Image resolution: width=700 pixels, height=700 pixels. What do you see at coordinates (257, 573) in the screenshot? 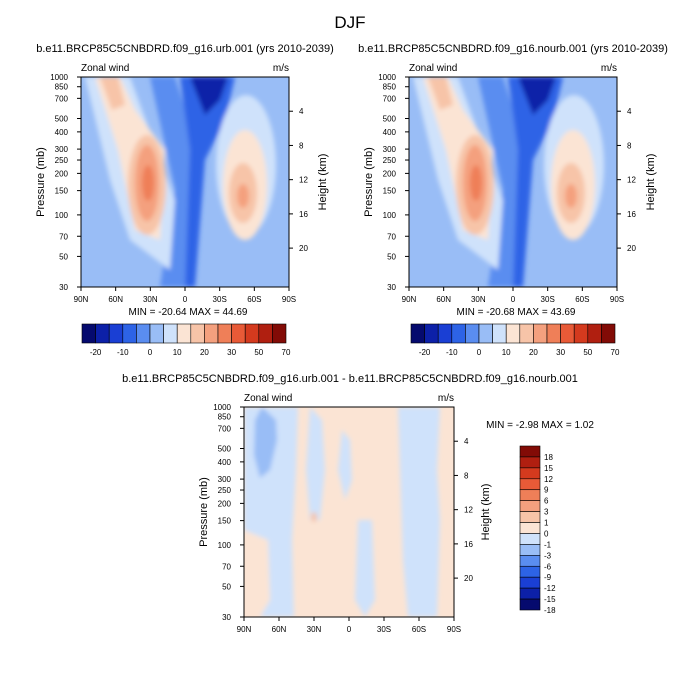
I see `contour-positive-north-low` at bounding box center [257, 573].